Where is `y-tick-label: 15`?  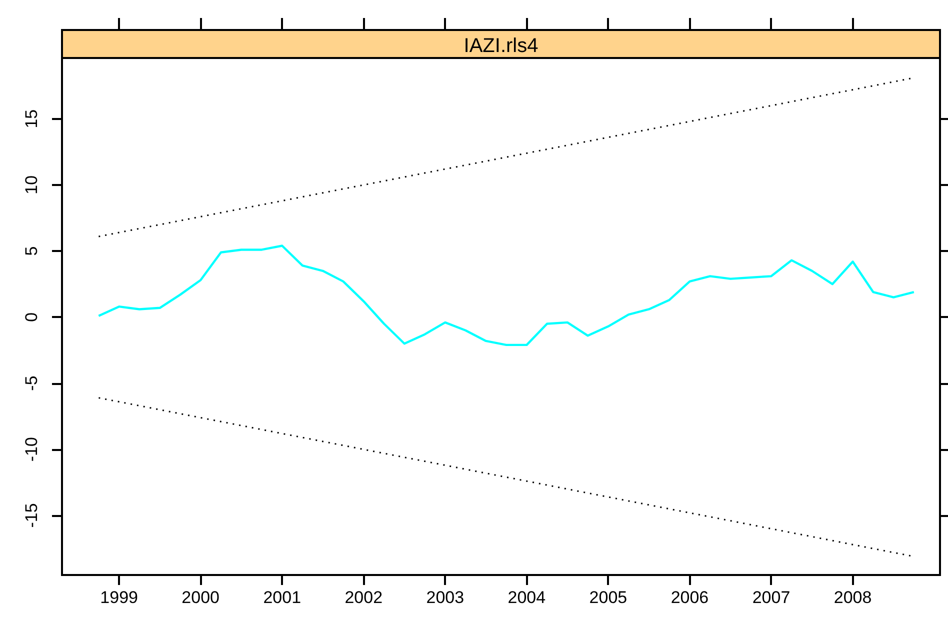
y-tick-label: 15 is located at coordinates (31, 118).